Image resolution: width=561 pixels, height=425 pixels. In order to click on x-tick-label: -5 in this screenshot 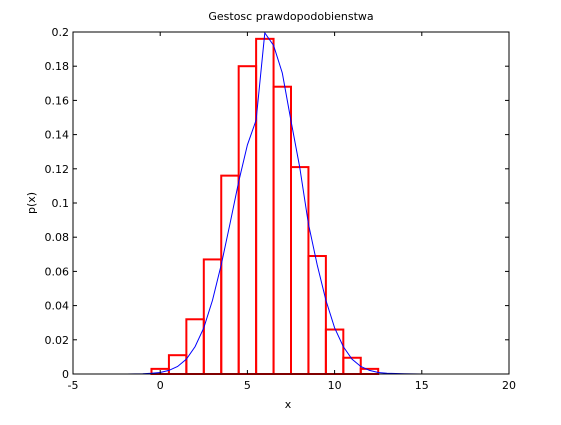, I will do `click(73, 385)`.